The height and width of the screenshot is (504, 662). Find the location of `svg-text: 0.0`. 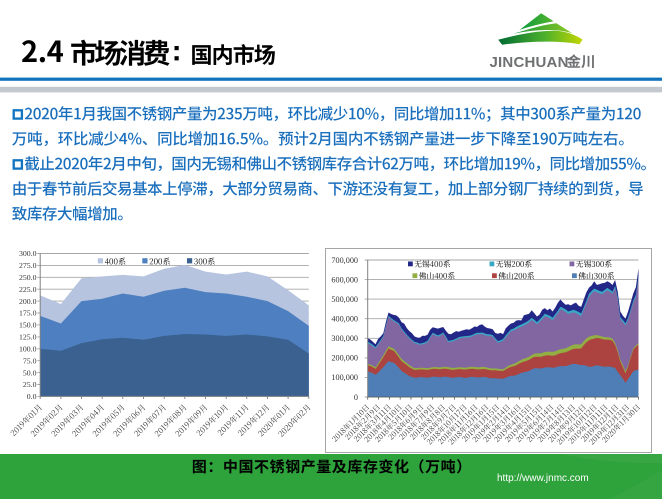

svg-text: 0.0 is located at coordinates (32, 396).